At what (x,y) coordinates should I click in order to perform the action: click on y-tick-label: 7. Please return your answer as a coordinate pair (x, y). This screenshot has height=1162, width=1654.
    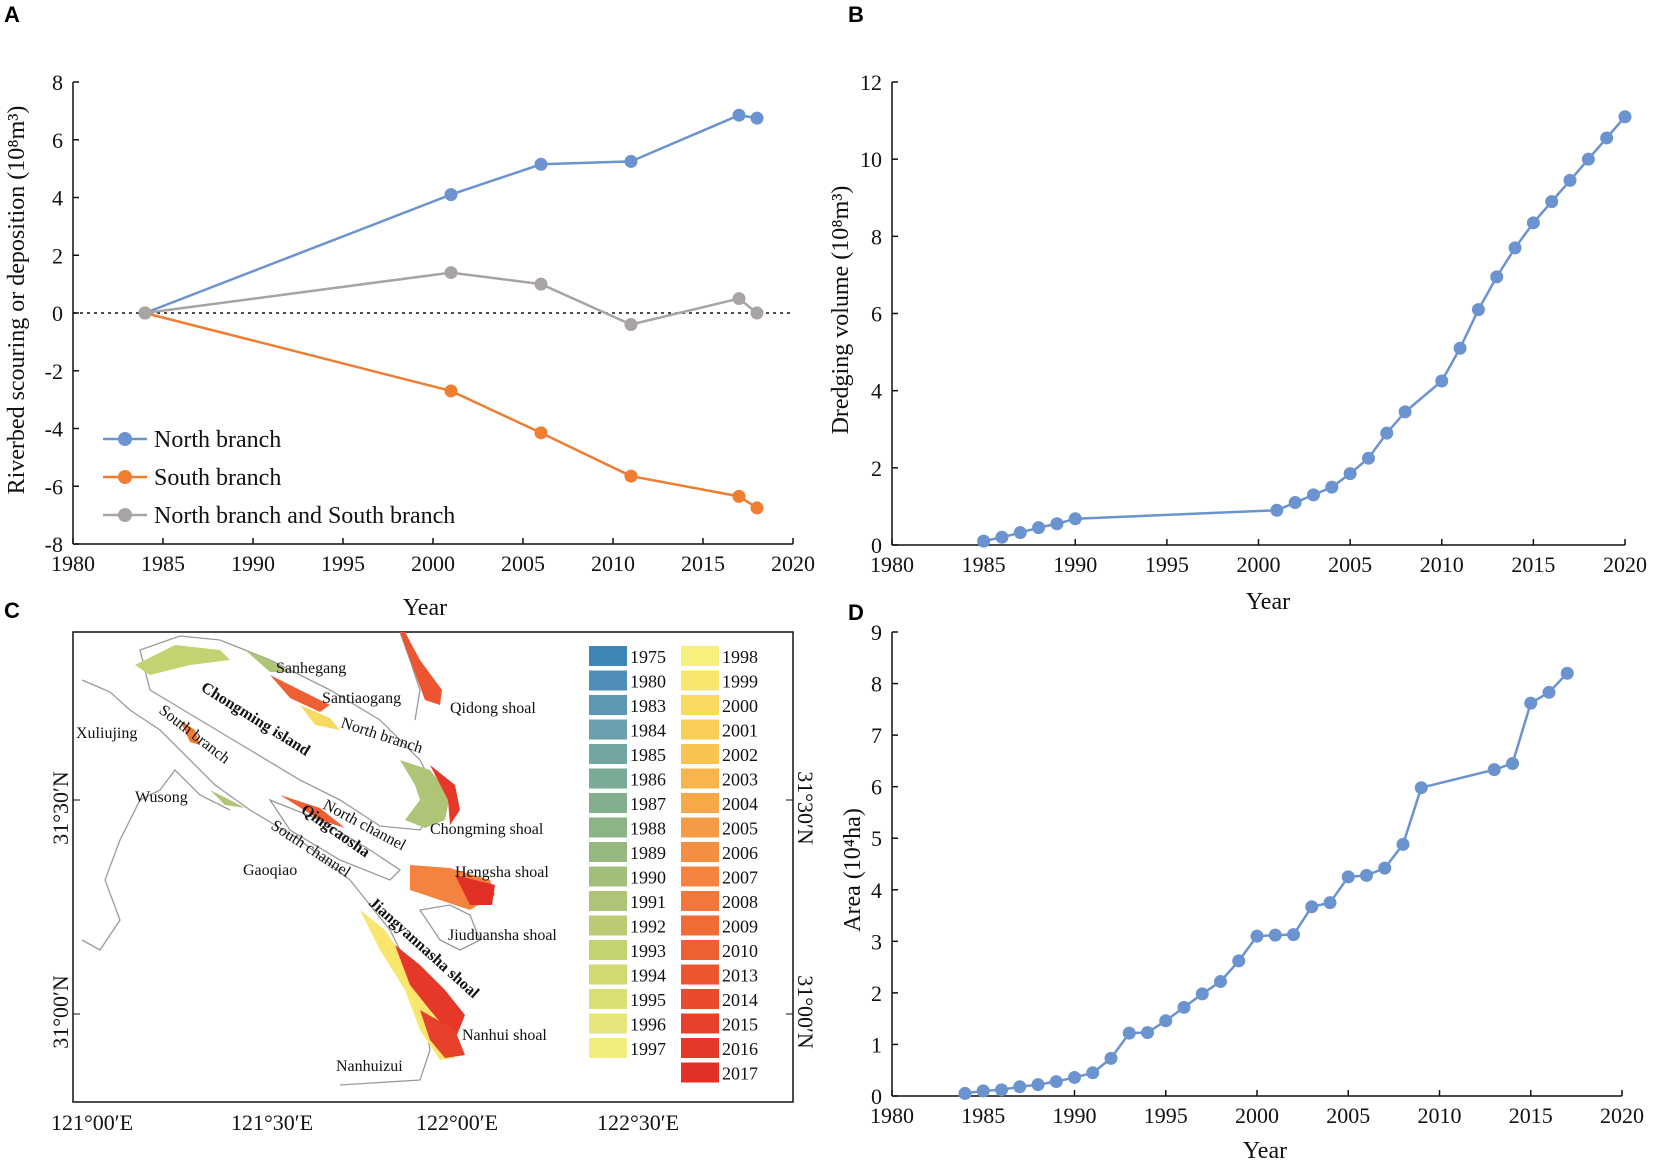
    Looking at the image, I should click on (876, 735).